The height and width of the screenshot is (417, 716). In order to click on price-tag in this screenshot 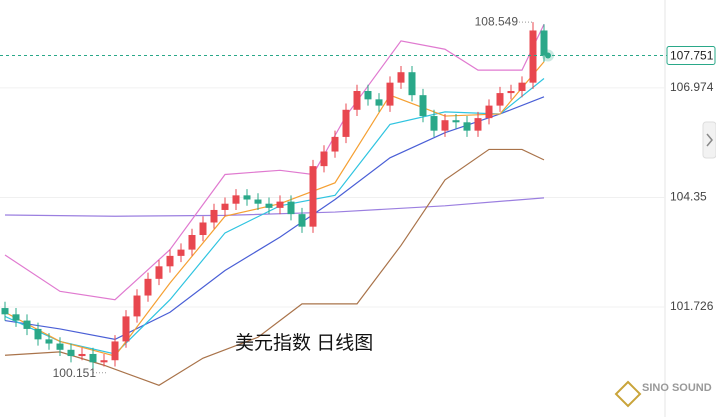, I will do `click(691, 55)`.